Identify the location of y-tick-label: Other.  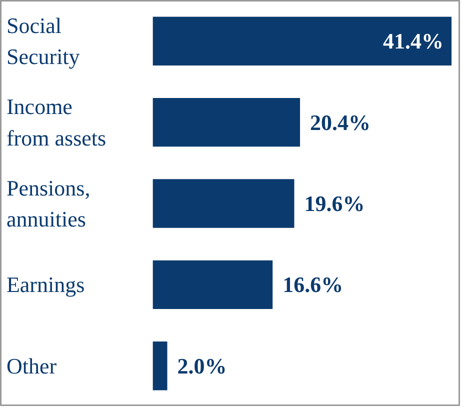
(32, 365).